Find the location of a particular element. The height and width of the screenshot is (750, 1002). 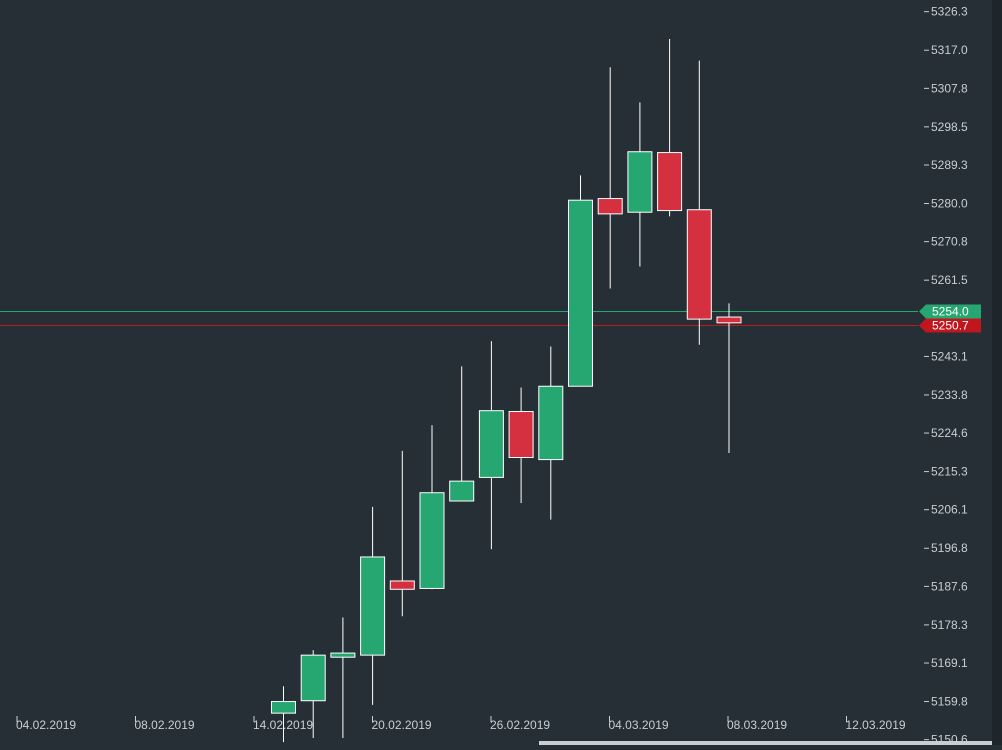

right-edge-panel is located at coordinates (997, 372).